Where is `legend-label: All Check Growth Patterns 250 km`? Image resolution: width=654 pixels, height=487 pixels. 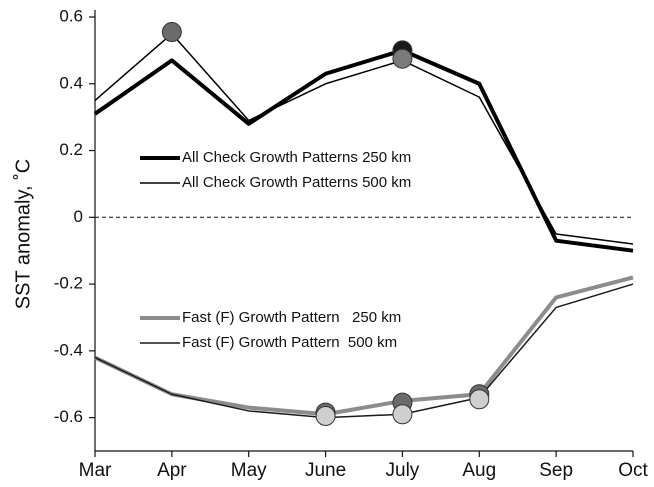 legend-label: All Check Growth Patterns 250 km is located at coordinates (296, 157).